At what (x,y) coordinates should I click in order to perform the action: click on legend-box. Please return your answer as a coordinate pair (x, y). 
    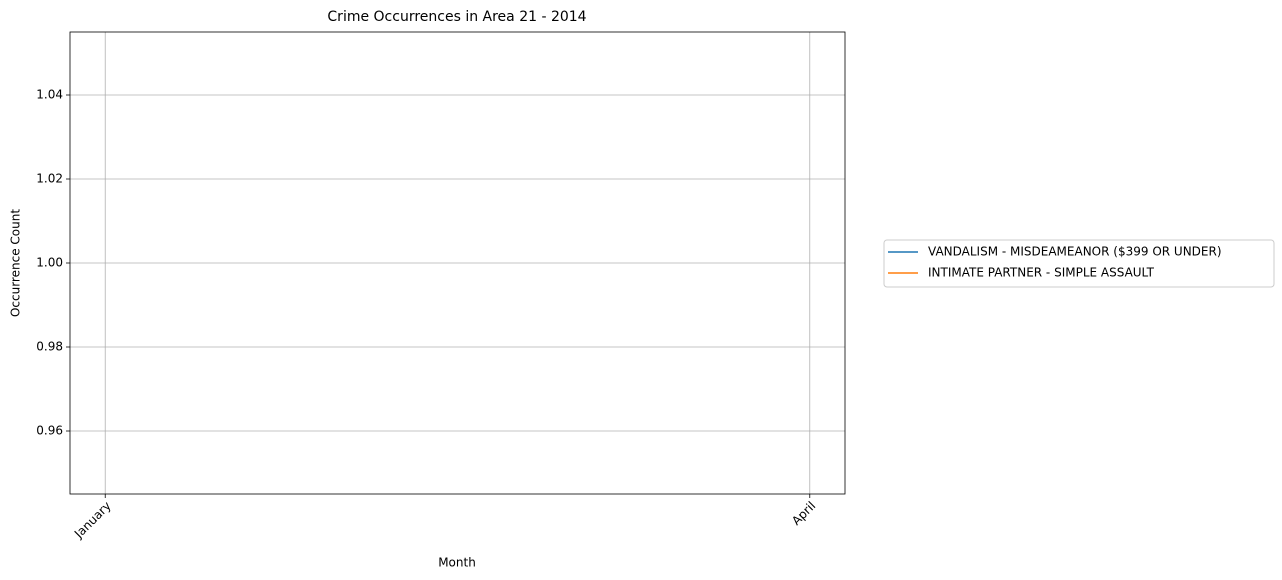
    Looking at the image, I should click on (1079, 263).